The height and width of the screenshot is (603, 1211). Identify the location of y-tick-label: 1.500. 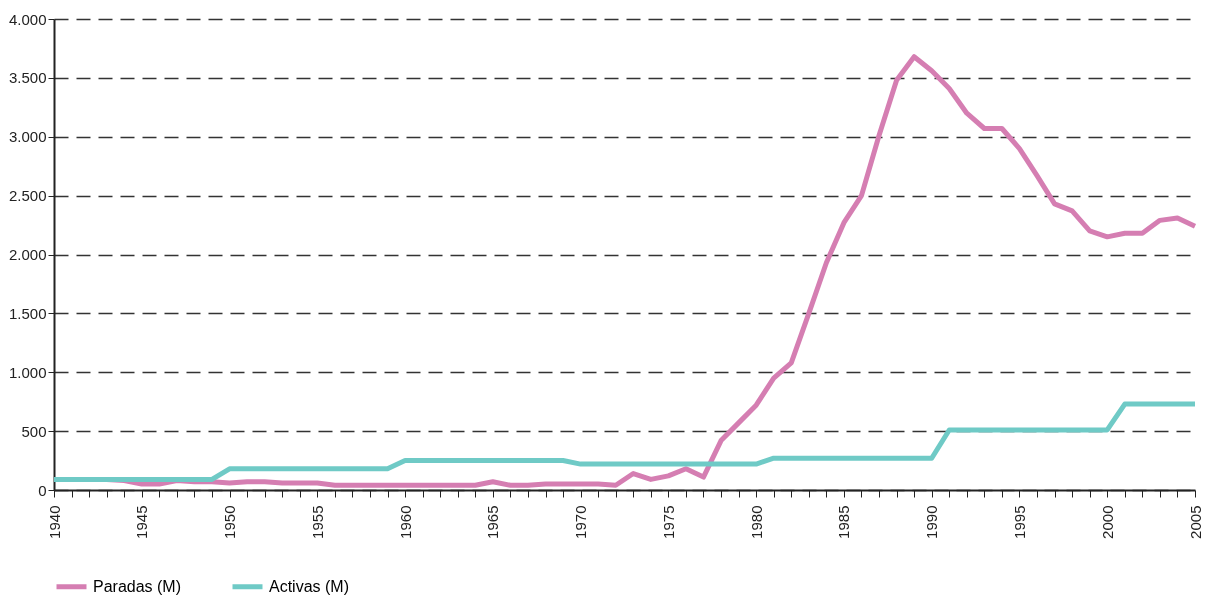
(27, 313).